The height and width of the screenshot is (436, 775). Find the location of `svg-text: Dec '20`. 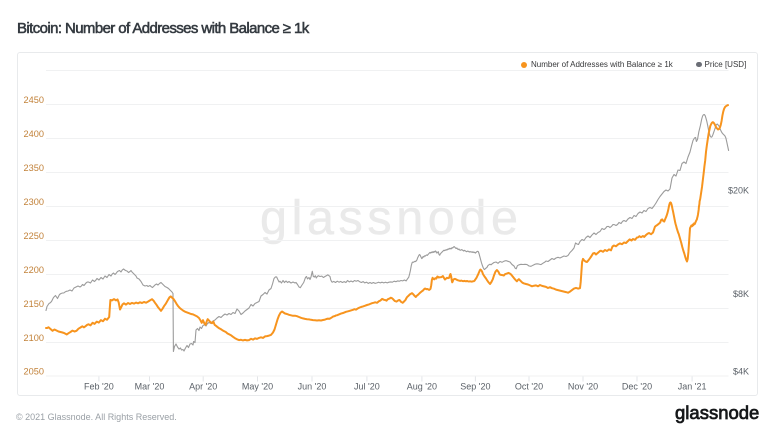

svg-text: Dec '20 is located at coordinates (637, 387).